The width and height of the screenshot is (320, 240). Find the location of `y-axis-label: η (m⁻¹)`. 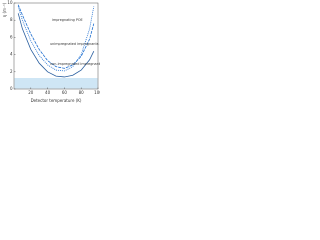

y-axis-label: η (m⁻¹) is located at coordinates (4, 9).